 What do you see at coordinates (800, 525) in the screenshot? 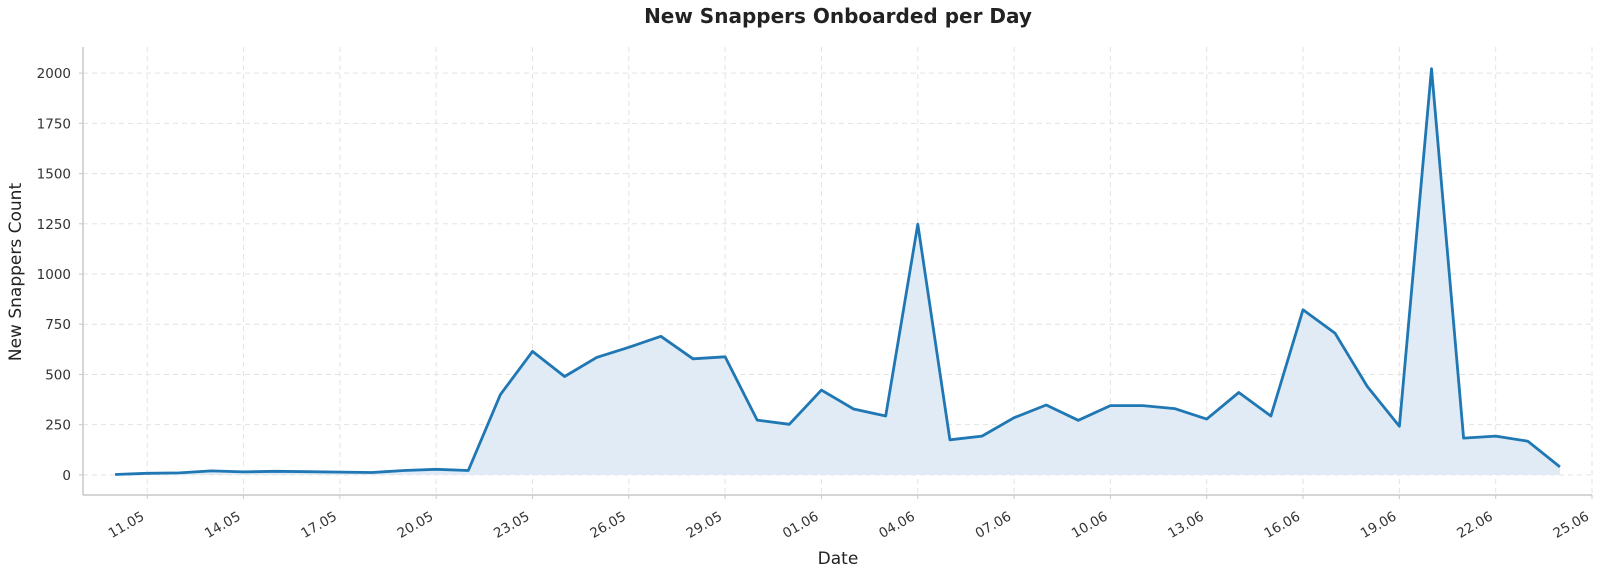
I see `x-tick-label: 01.06` at bounding box center [800, 525].